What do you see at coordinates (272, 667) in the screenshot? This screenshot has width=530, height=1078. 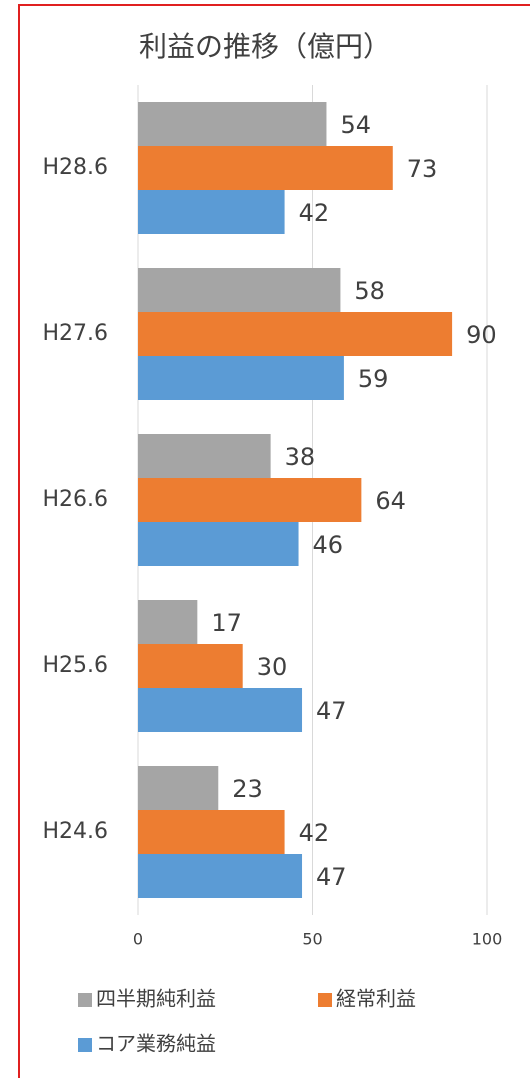 I see `data-label: 30` at bounding box center [272, 667].